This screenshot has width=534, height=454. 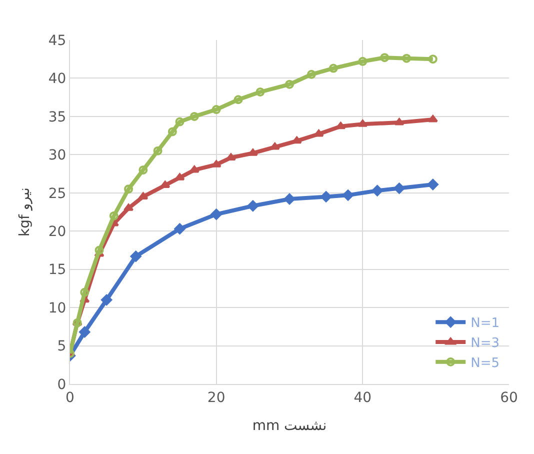 What do you see at coordinates (57, 308) in the screenshot?
I see `y-tick-label: 10` at bounding box center [57, 308].